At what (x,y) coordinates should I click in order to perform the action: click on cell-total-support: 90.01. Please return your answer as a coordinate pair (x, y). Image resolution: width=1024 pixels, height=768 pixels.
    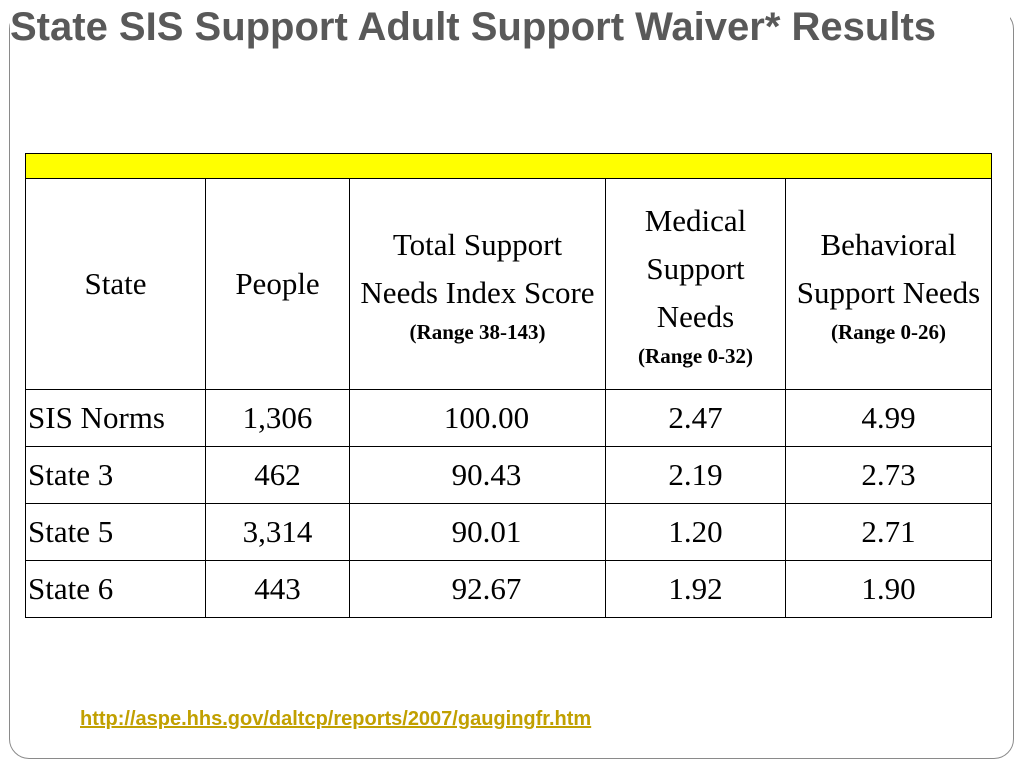
    Looking at the image, I should click on (477, 532).